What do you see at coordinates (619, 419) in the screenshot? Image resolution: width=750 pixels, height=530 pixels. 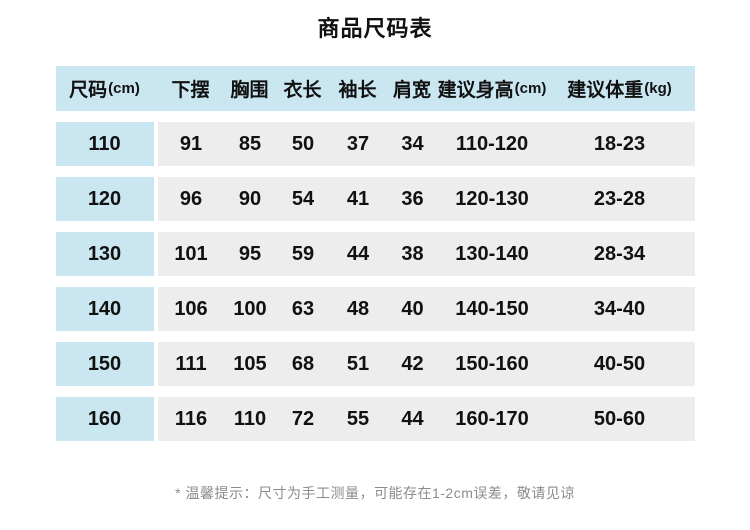 I see `cell-weight: 50-60` at bounding box center [619, 419].